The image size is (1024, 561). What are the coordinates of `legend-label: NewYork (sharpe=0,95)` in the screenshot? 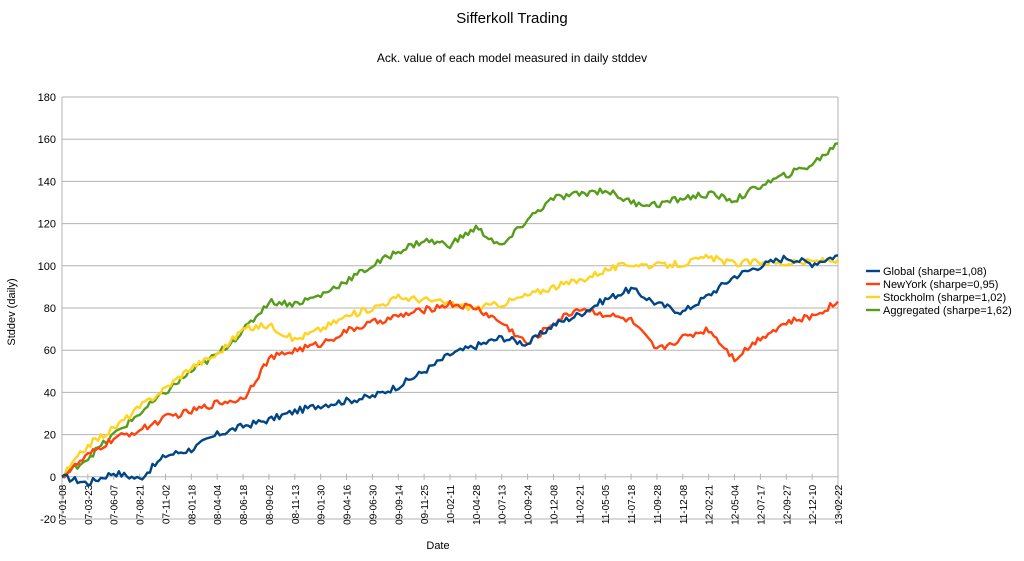 It's located at (940, 285).